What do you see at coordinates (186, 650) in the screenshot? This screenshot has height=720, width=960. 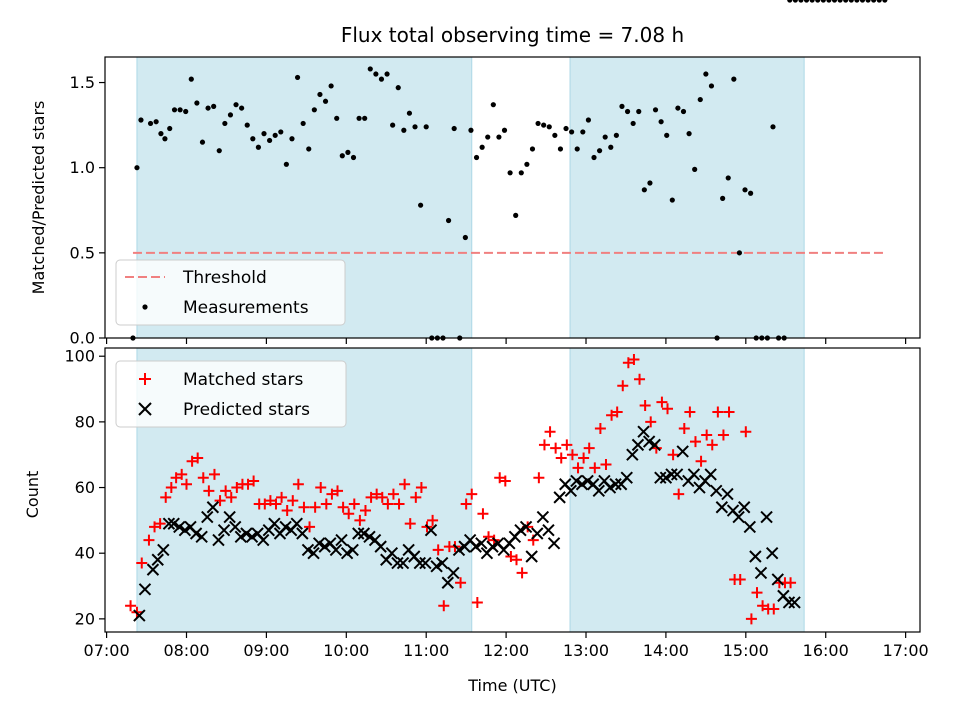 I see `x-tick-label: 08:00` at bounding box center [186, 650].